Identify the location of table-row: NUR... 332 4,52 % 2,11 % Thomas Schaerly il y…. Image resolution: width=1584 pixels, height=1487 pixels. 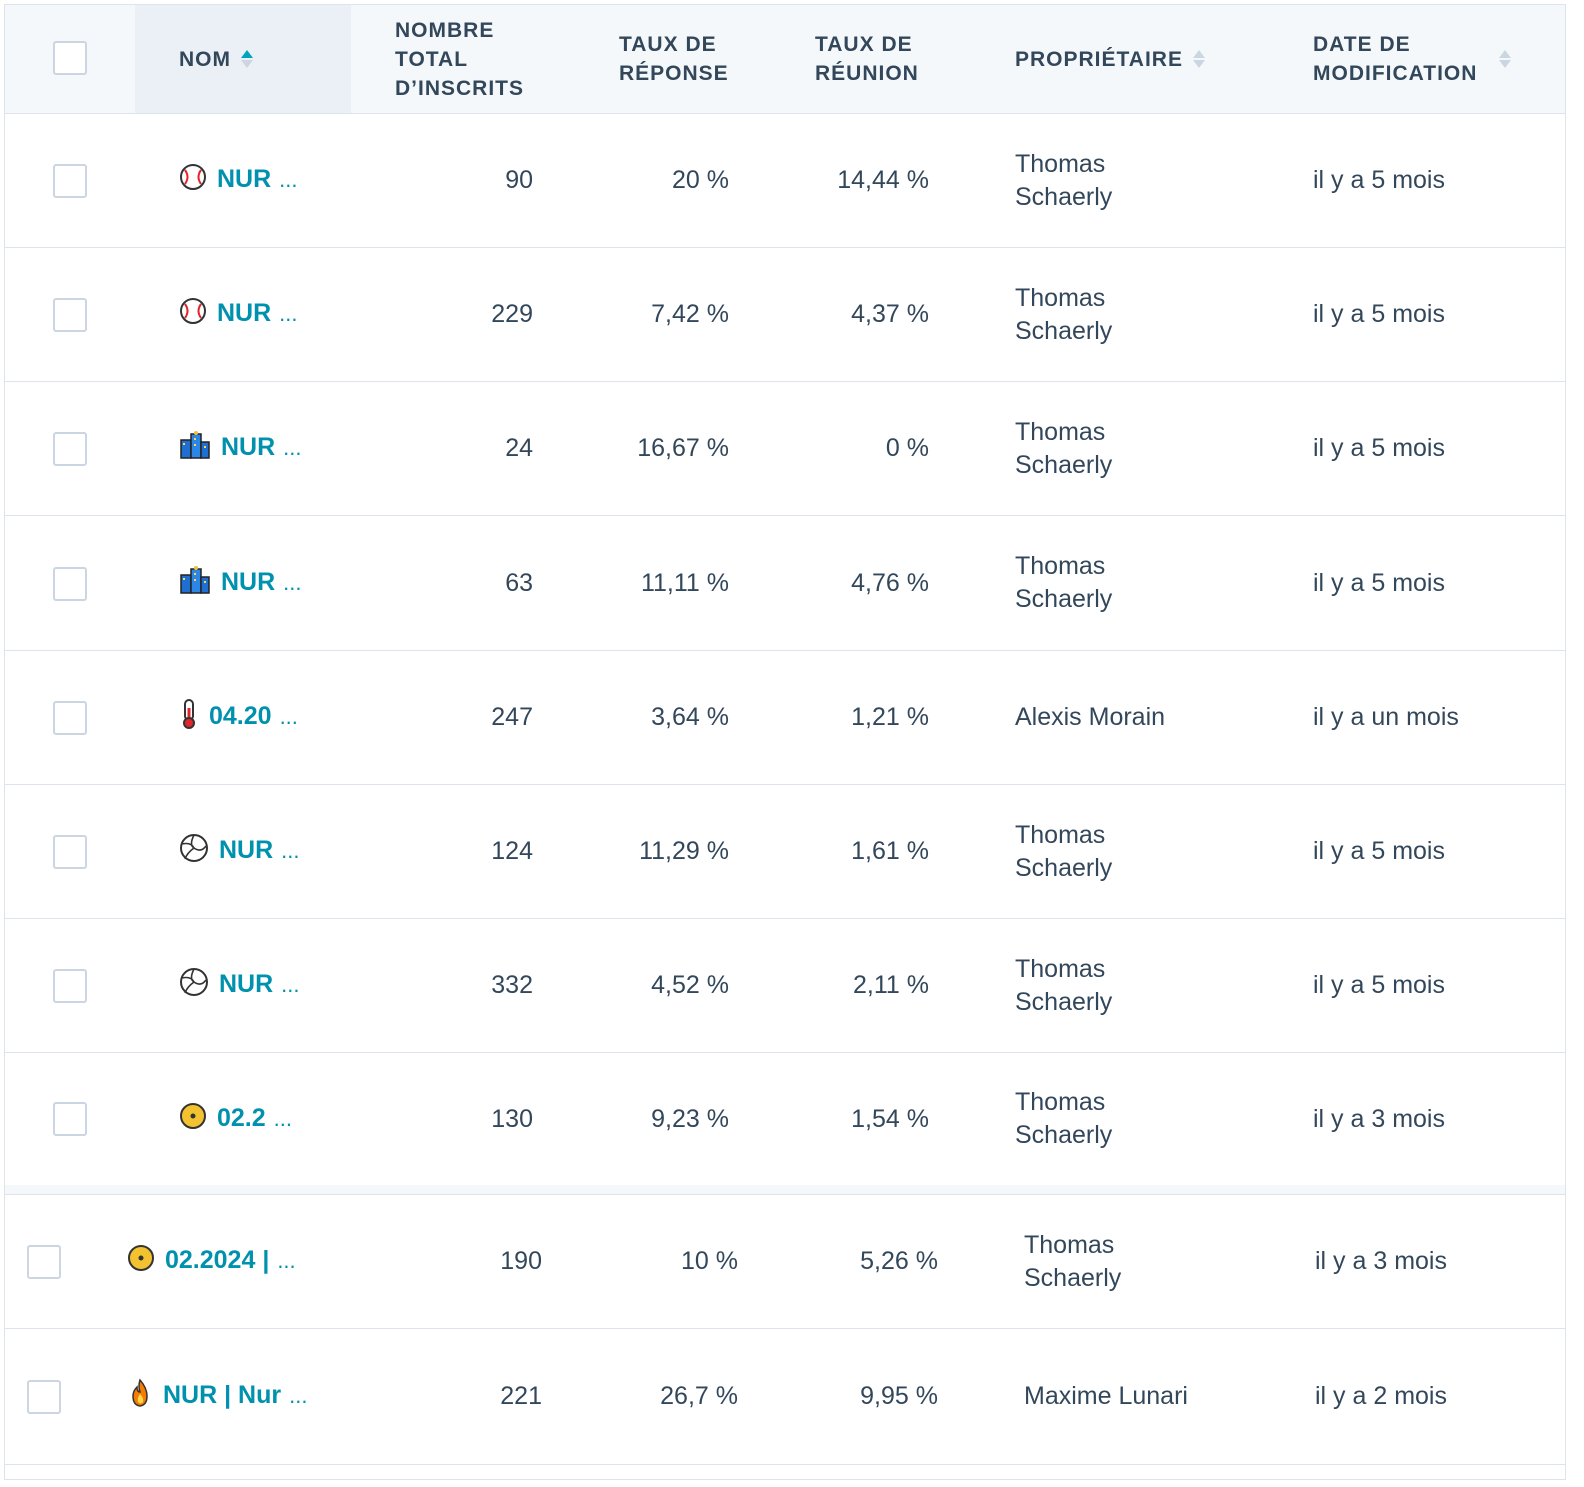
(785, 986).